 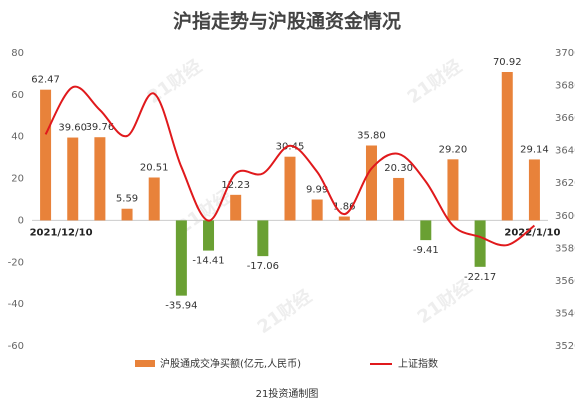 What do you see at coordinates (317, 190) in the screenshot?
I see `data-label: 9.99` at bounding box center [317, 190].